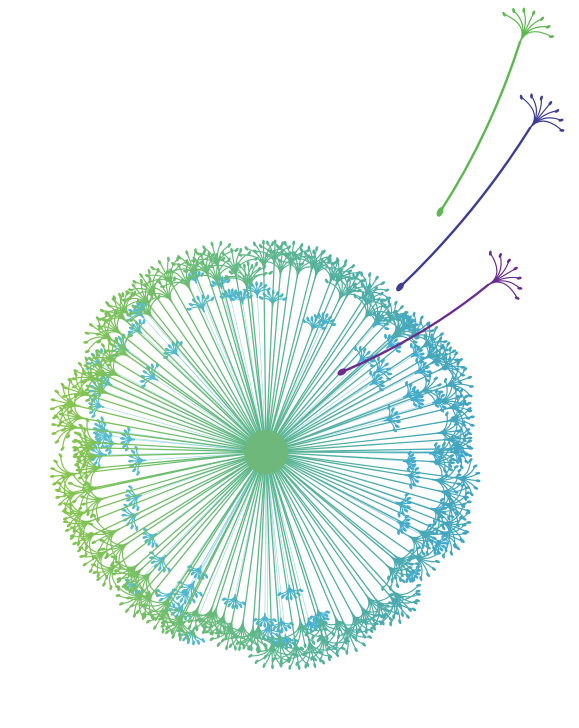  Describe the element at coordinates (535, 37) in the screenshot. I see `flying-seed-filament` at that location.